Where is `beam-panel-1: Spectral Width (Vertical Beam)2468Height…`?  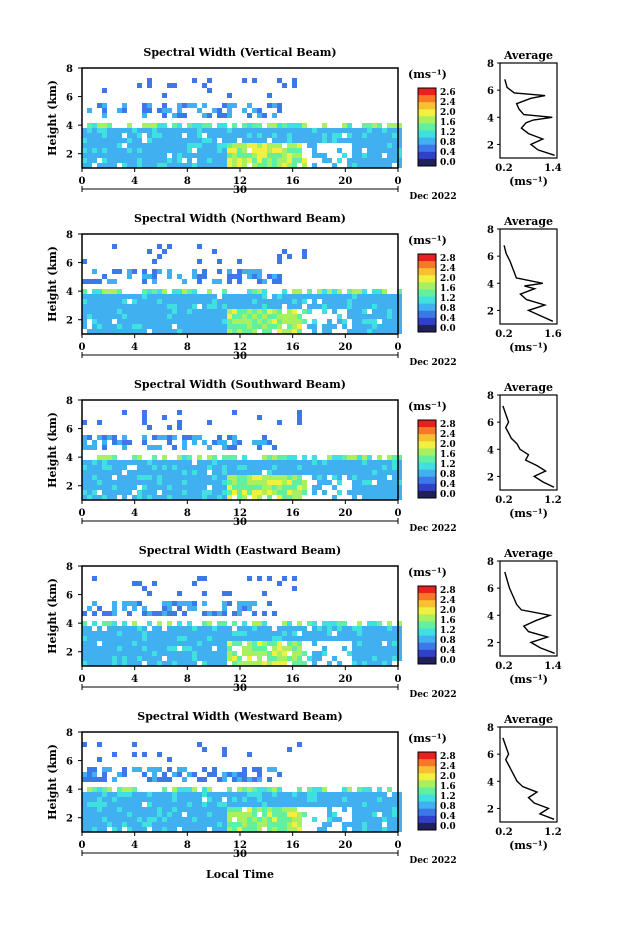 beam-panel-1: Spectral Width (Vertical Beam)2468Height… is located at coordinates (304, 124).